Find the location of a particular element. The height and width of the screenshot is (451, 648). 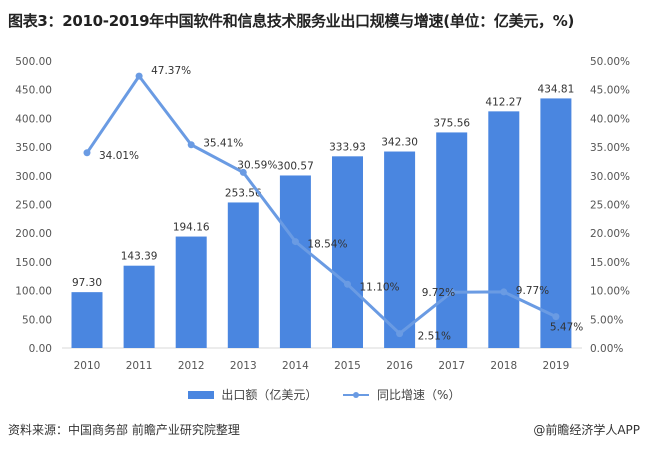

legend: 出口额（亿美元） 同比增速（%） is located at coordinates (324, 394).